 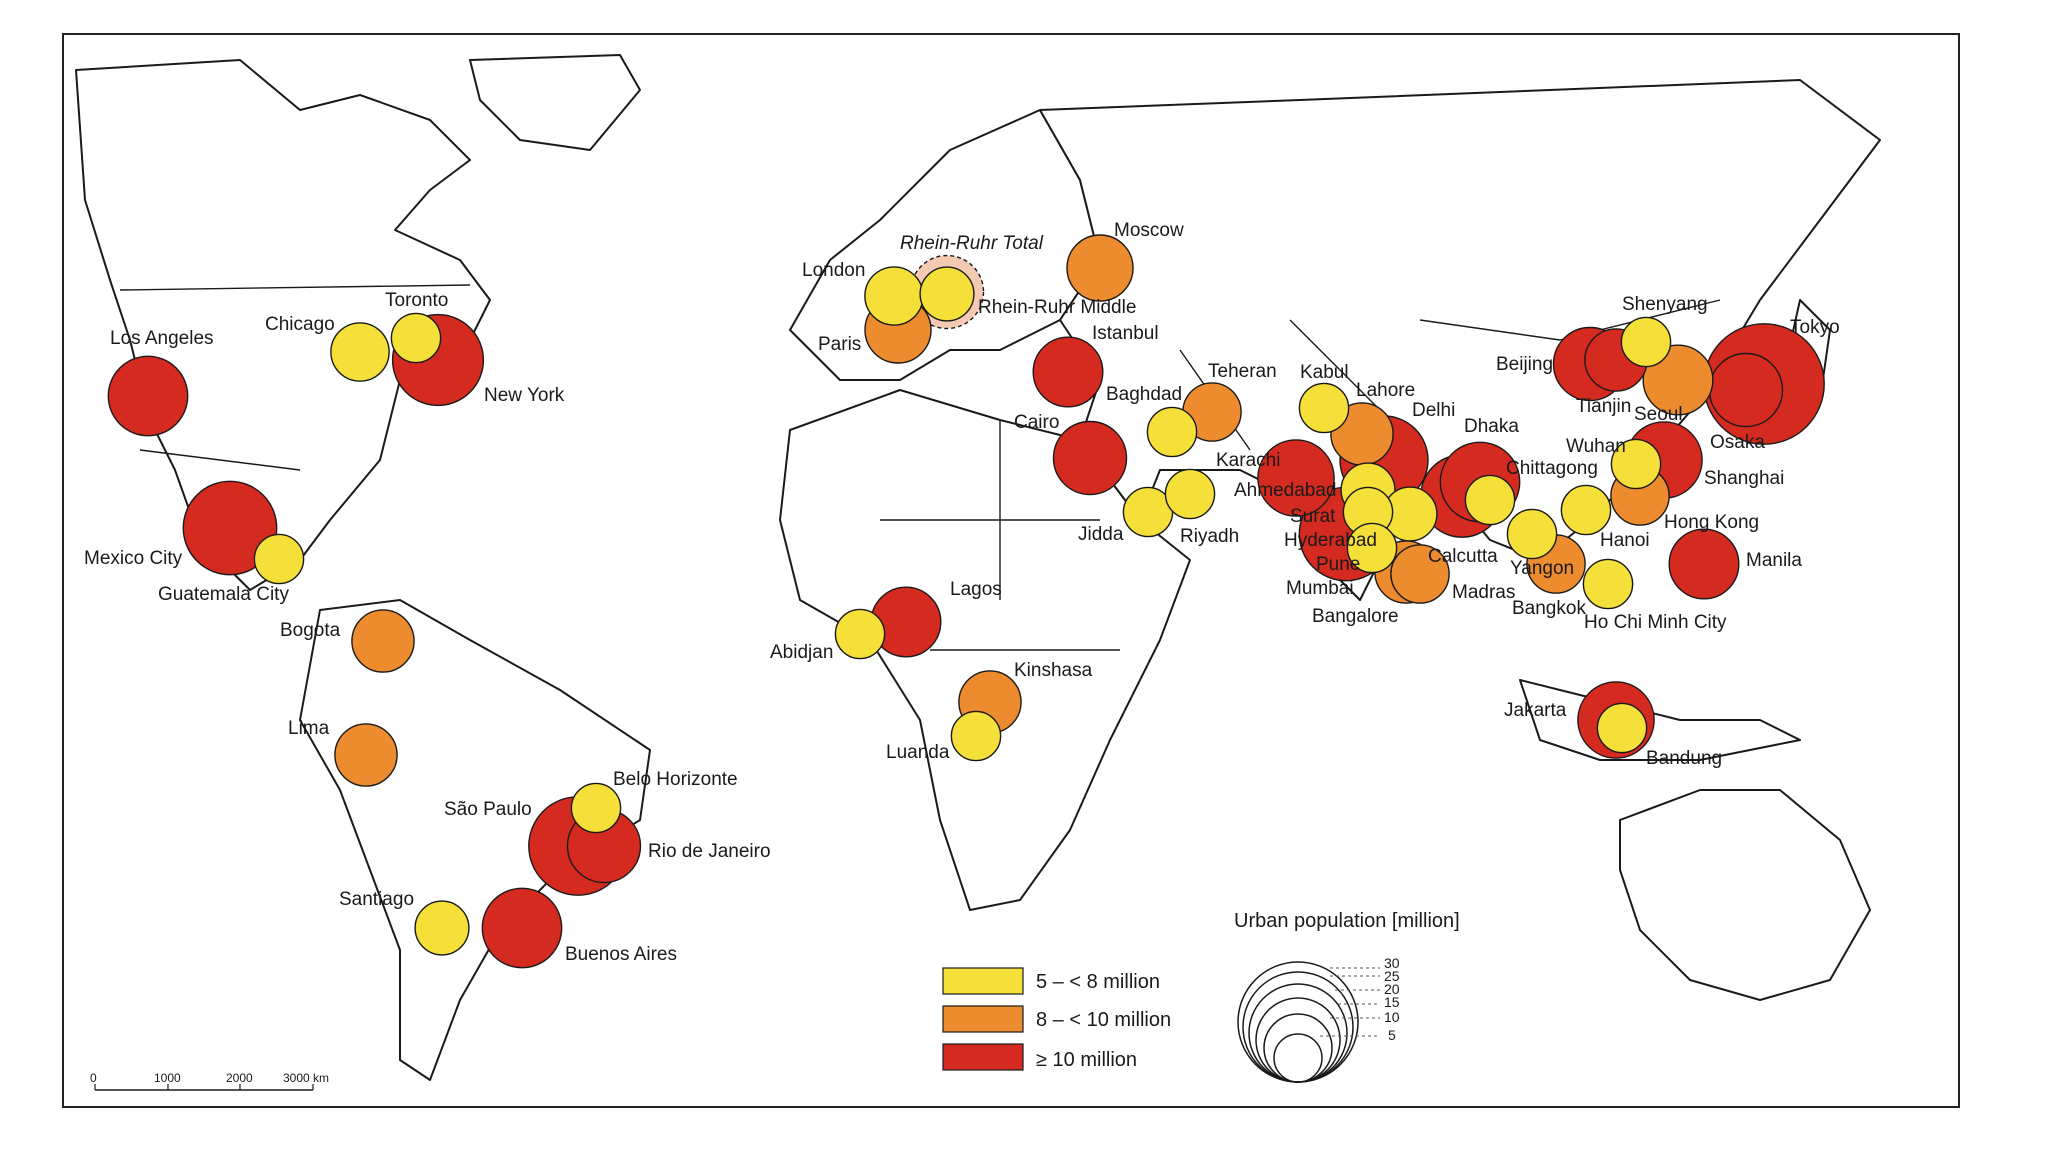 I want to click on city-bubble-mexico-city, so click(x=230, y=528).